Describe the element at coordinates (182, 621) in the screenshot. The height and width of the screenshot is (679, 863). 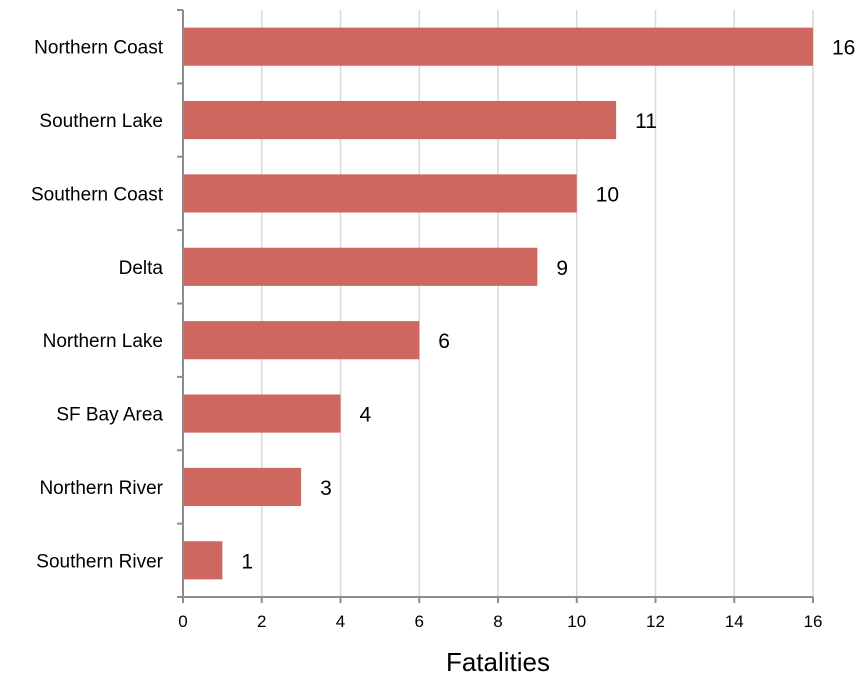
I see `x-tick-label: 0` at that location.